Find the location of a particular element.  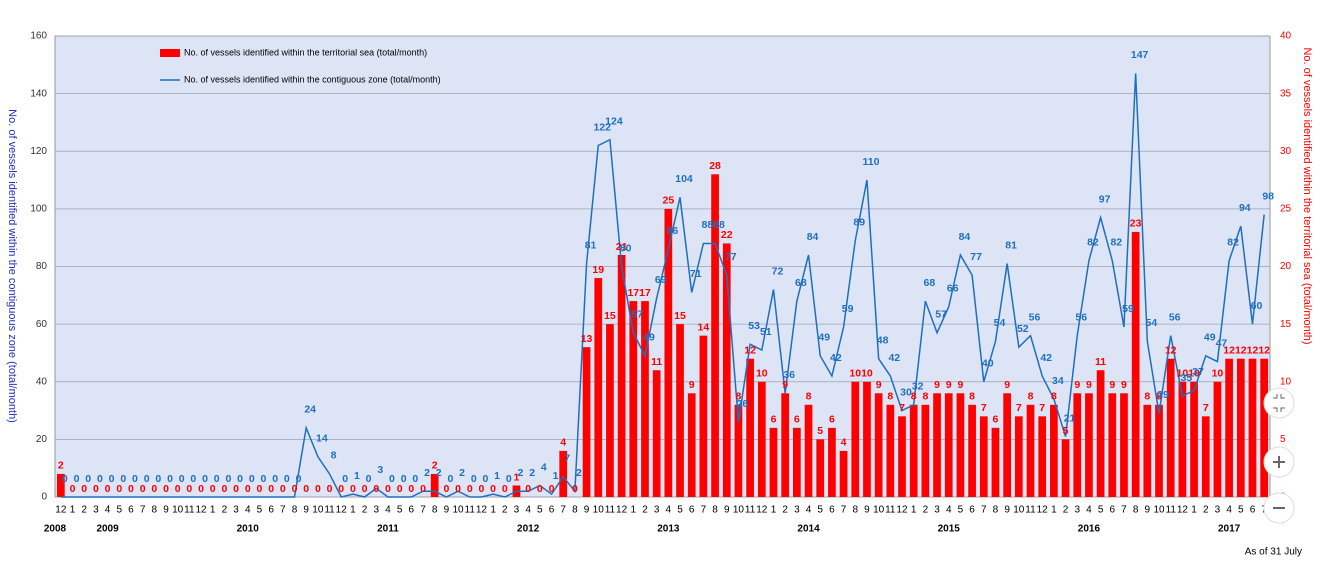

line-value-label: 48 is located at coordinates (883, 340).